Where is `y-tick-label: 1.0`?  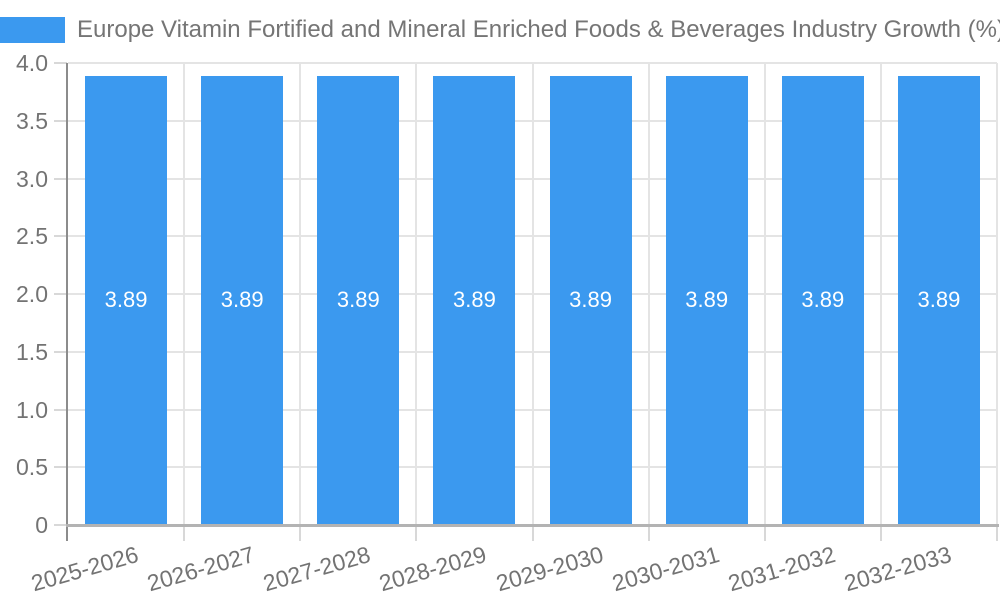 y-tick-label: 1.0 is located at coordinates (32, 409).